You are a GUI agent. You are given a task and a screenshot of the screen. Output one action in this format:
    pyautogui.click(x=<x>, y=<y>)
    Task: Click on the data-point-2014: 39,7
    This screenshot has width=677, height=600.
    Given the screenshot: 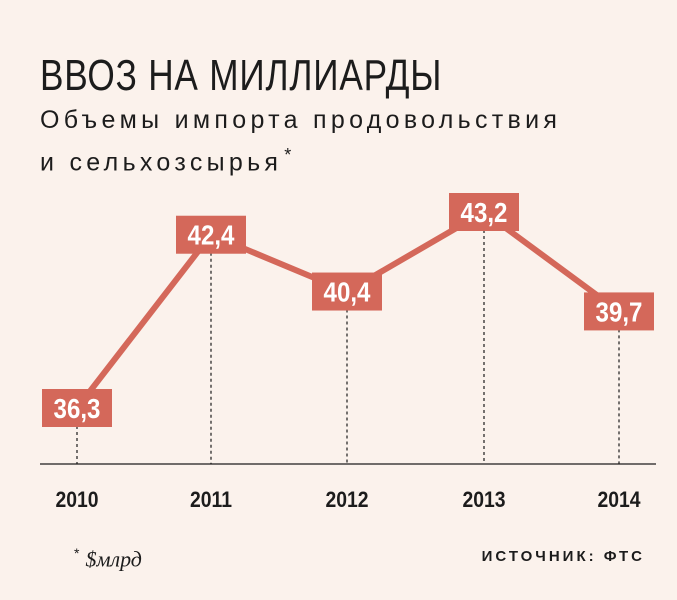 What is the action you would take?
    pyautogui.click(x=619, y=311)
    